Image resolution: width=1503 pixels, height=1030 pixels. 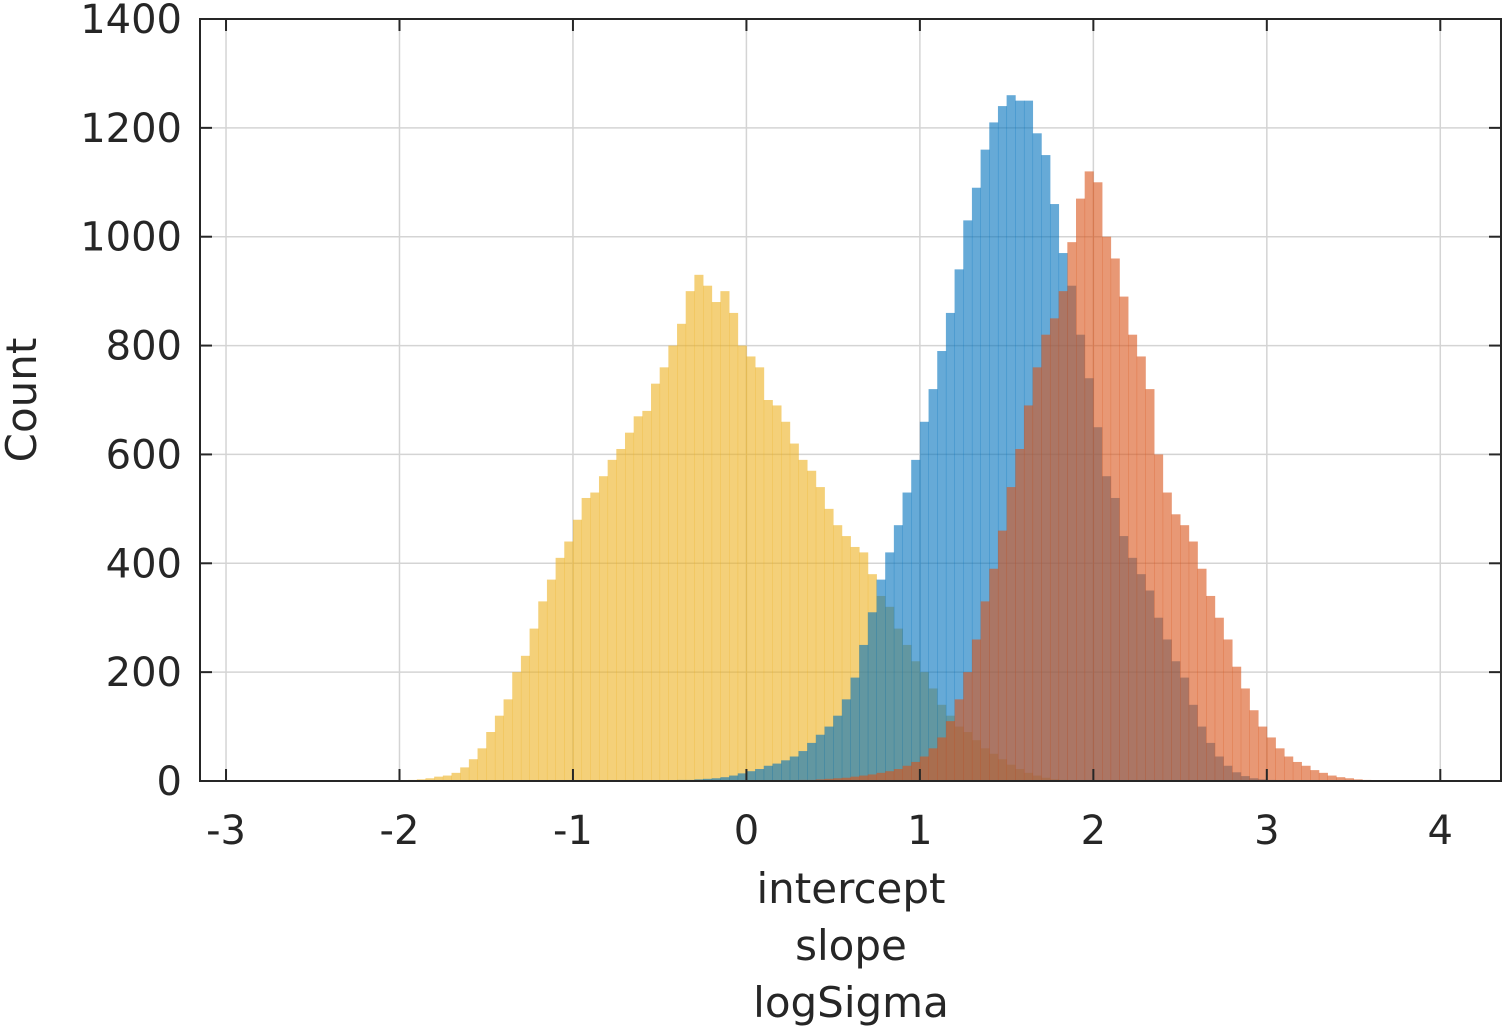 What do you see at coordinates (131, 129) in the screenshot?
I see `y-tick-label: 1200` at bounding box center [131, 129].